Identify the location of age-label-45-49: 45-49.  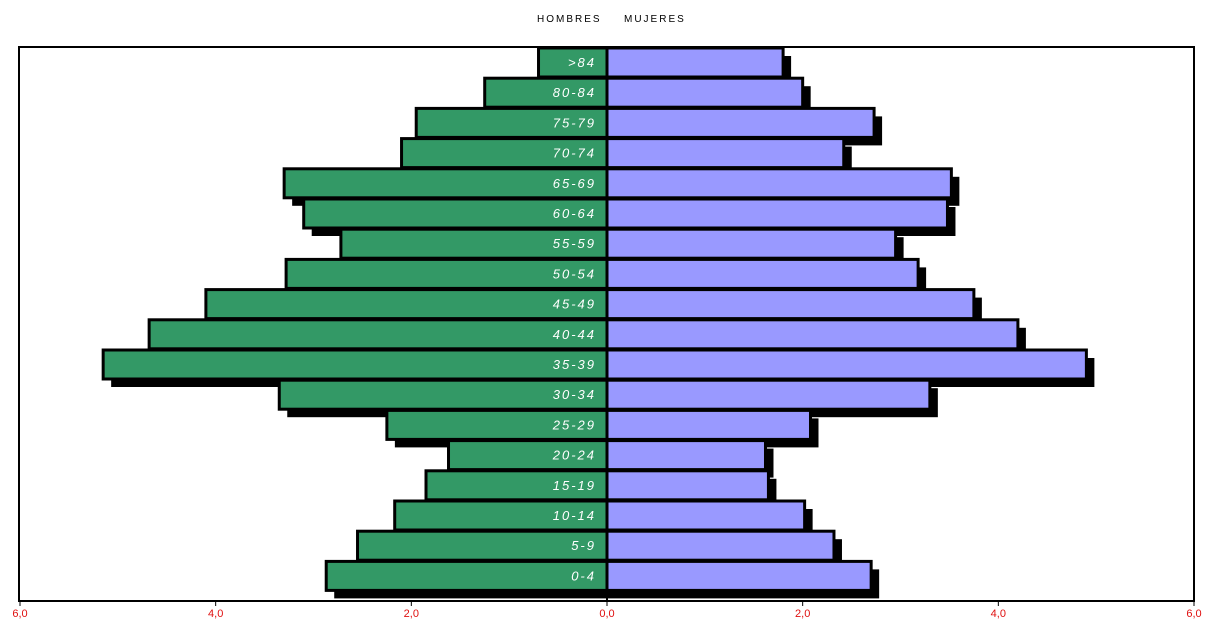
(574, 304).